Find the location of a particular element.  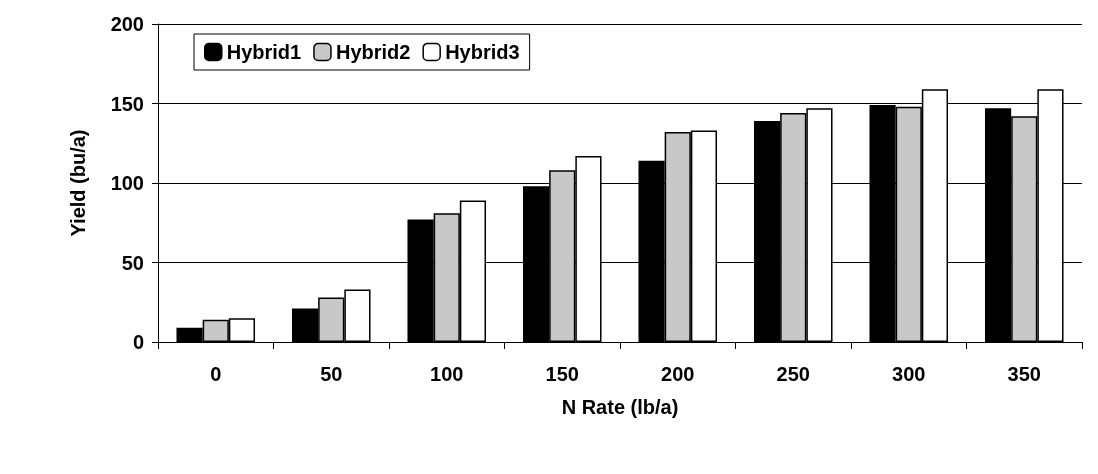

x-axis-title: N Rate (lb/a) is located at coordinates (620, 407).